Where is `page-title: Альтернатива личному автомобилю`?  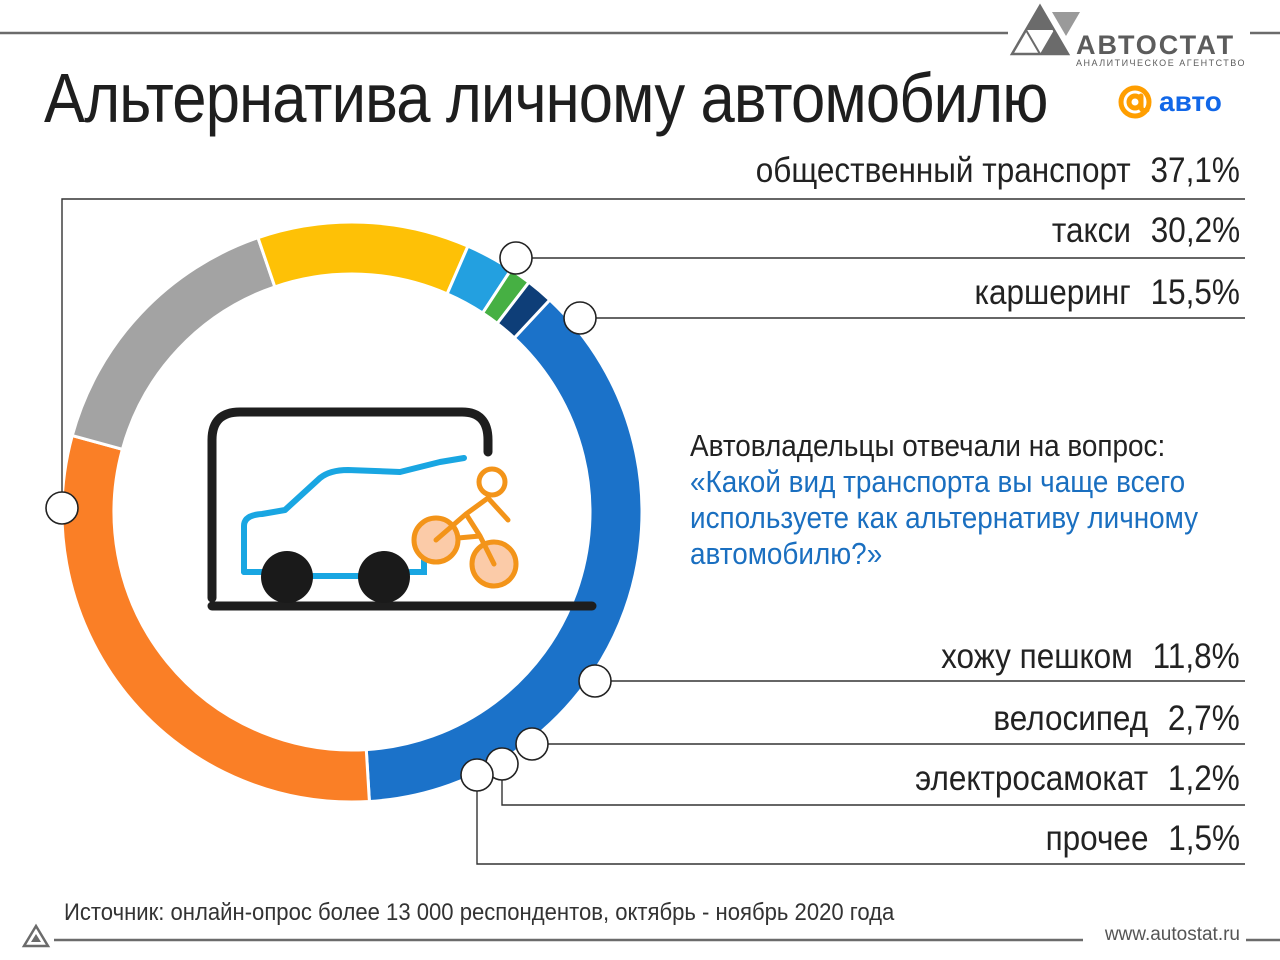 page-title: Альтернатива личному автомобилю is located at coordinates (546, 98).